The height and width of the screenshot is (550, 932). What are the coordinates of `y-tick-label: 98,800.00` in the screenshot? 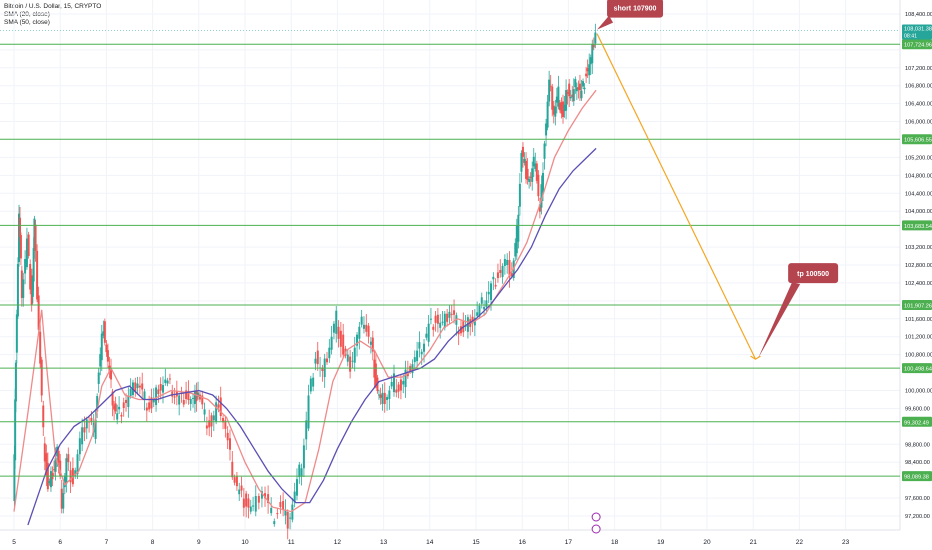 It's located at (917, 445).